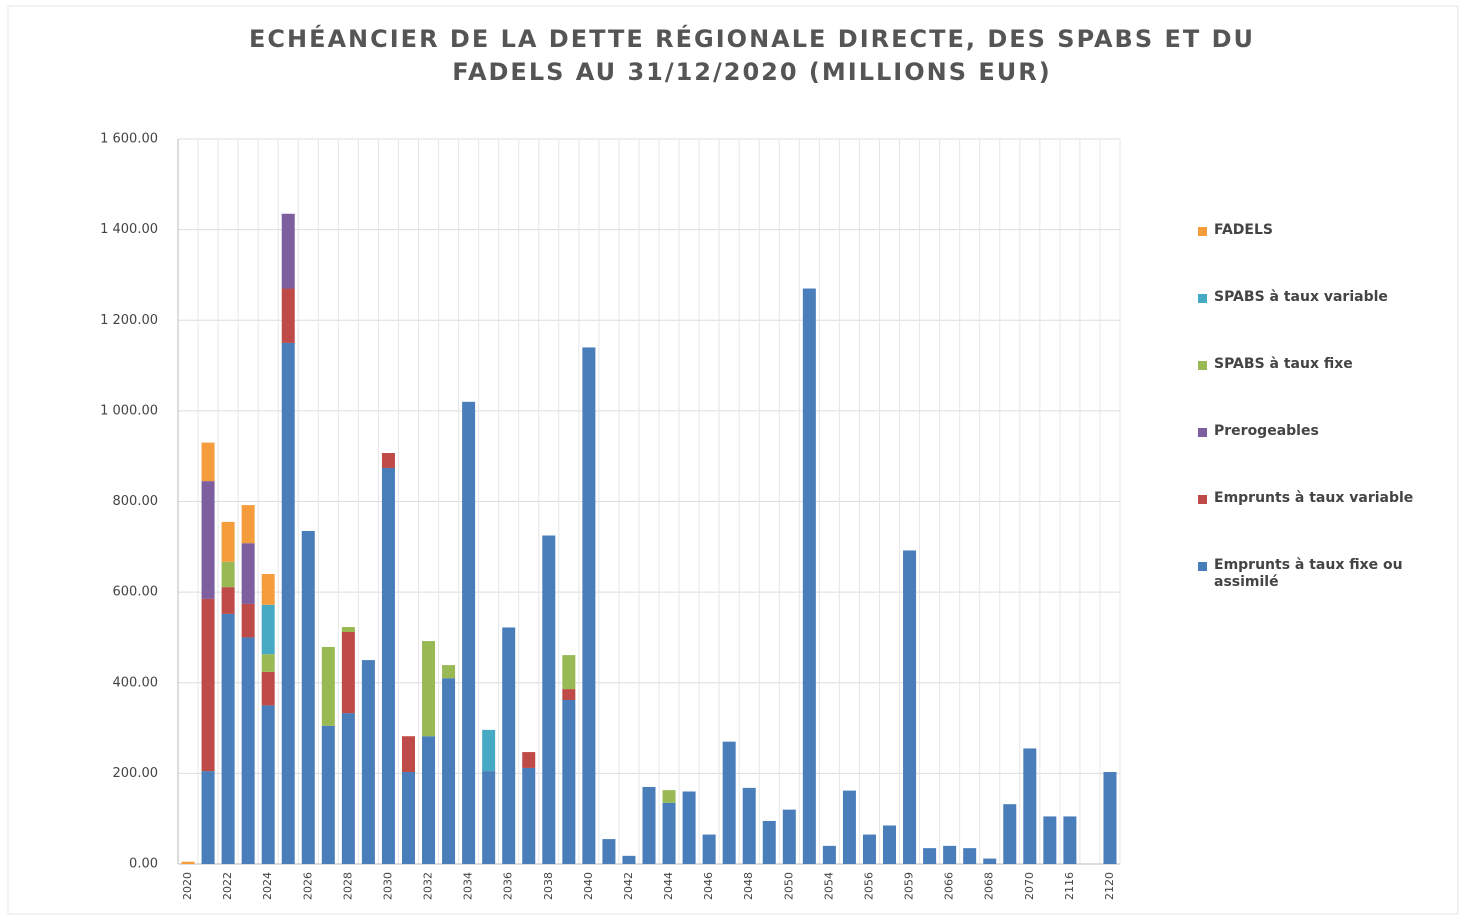  Describe the element at coordinates (136, 501) in the screenshot. I see `y-tick-label: 800.00` at that location.